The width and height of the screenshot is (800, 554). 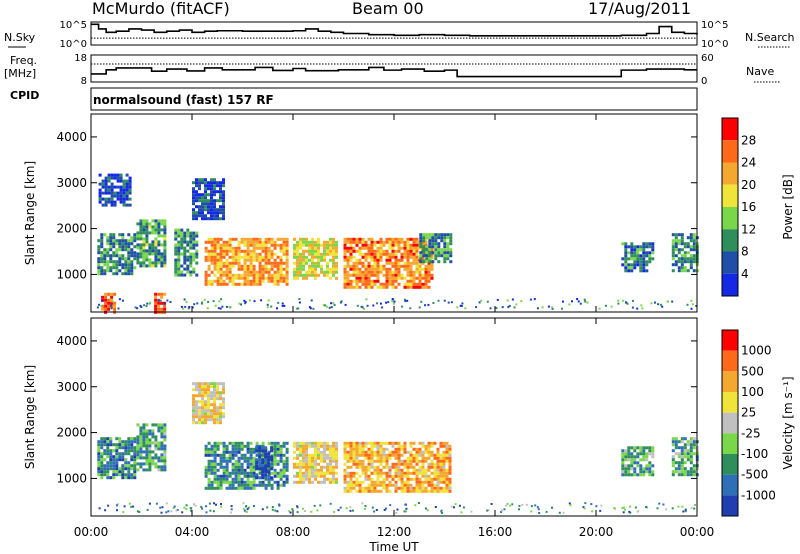 What do you see at coordinates (760, 71) in the screenshot?
I see `nave-label: Nave` at bounding box center [760, 71].